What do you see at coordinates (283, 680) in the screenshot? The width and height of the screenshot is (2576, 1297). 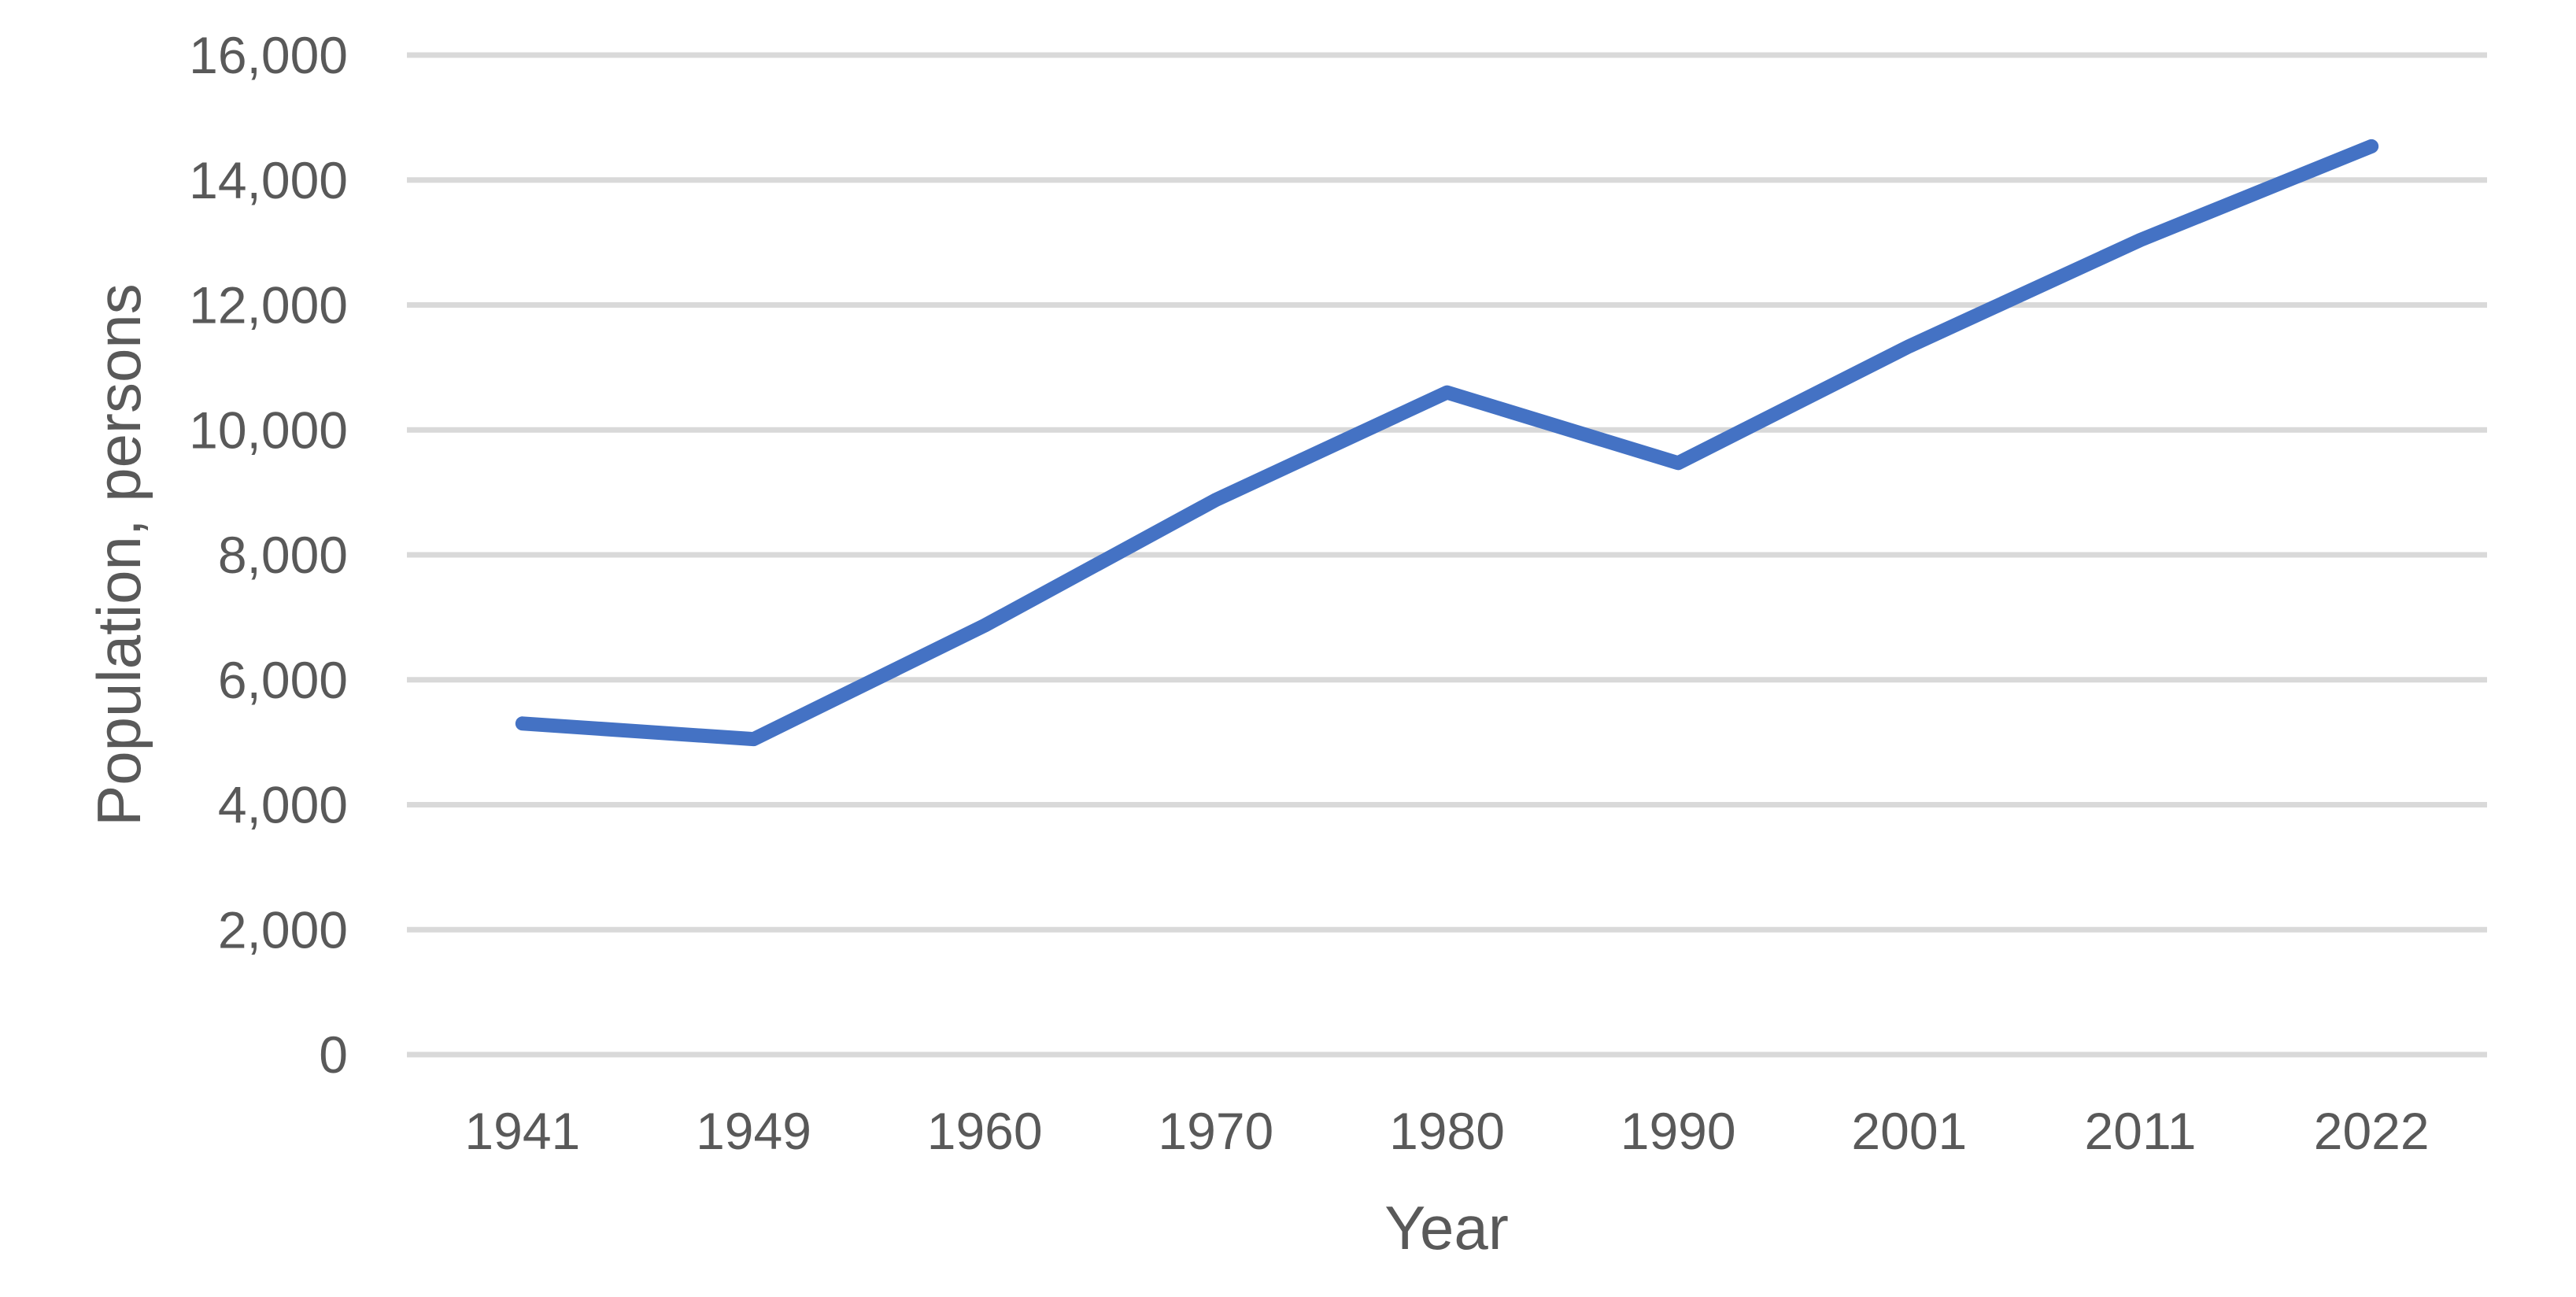 I see `y-tick-label: 6,000` at bounding box center [283, 680].